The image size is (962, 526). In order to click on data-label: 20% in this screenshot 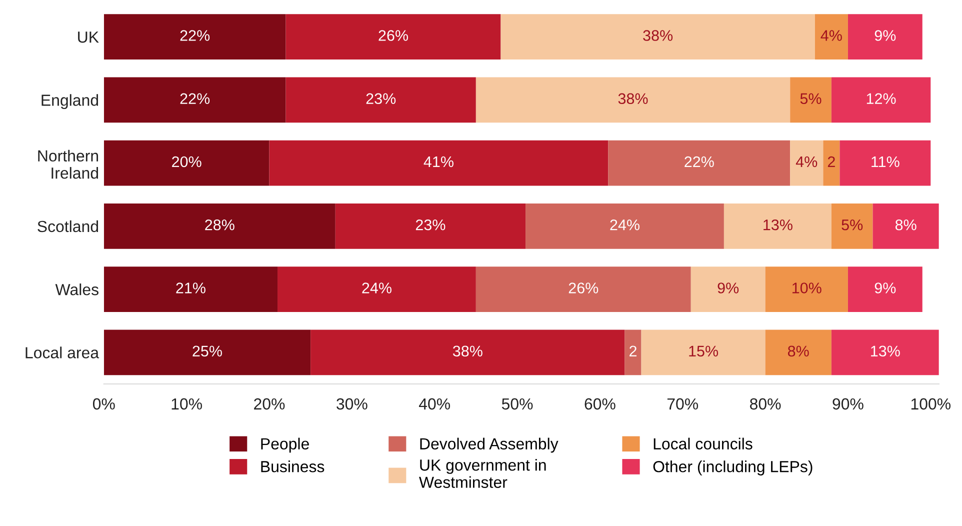, I will do `click(187, 162)`.